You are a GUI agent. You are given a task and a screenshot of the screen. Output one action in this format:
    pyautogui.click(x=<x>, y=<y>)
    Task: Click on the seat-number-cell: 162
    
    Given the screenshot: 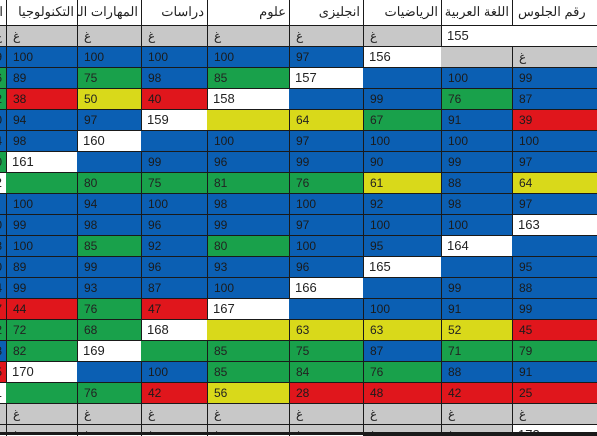 What is the action you would take?
    pyautogui.click(x=3, y=183)
    